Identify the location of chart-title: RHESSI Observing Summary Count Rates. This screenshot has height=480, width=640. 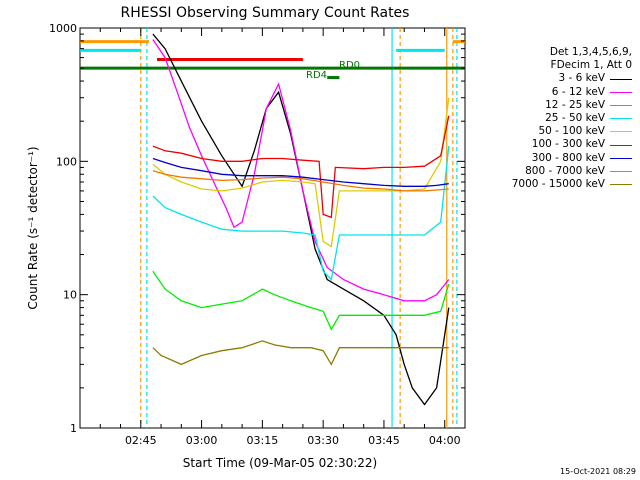
(265, 13).